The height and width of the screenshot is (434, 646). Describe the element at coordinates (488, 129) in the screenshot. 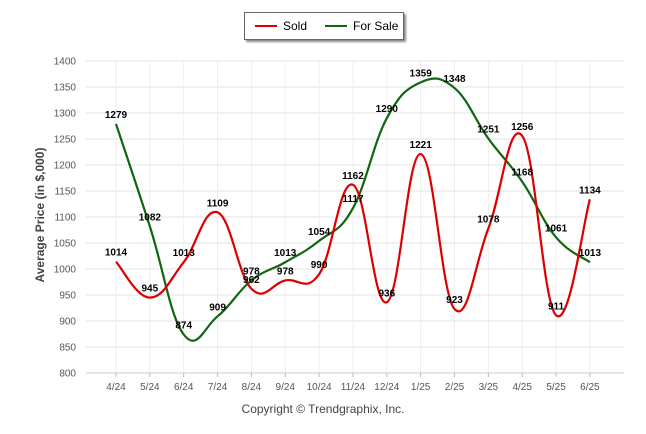

I see `data-label-for-sale: 1251` at that location.